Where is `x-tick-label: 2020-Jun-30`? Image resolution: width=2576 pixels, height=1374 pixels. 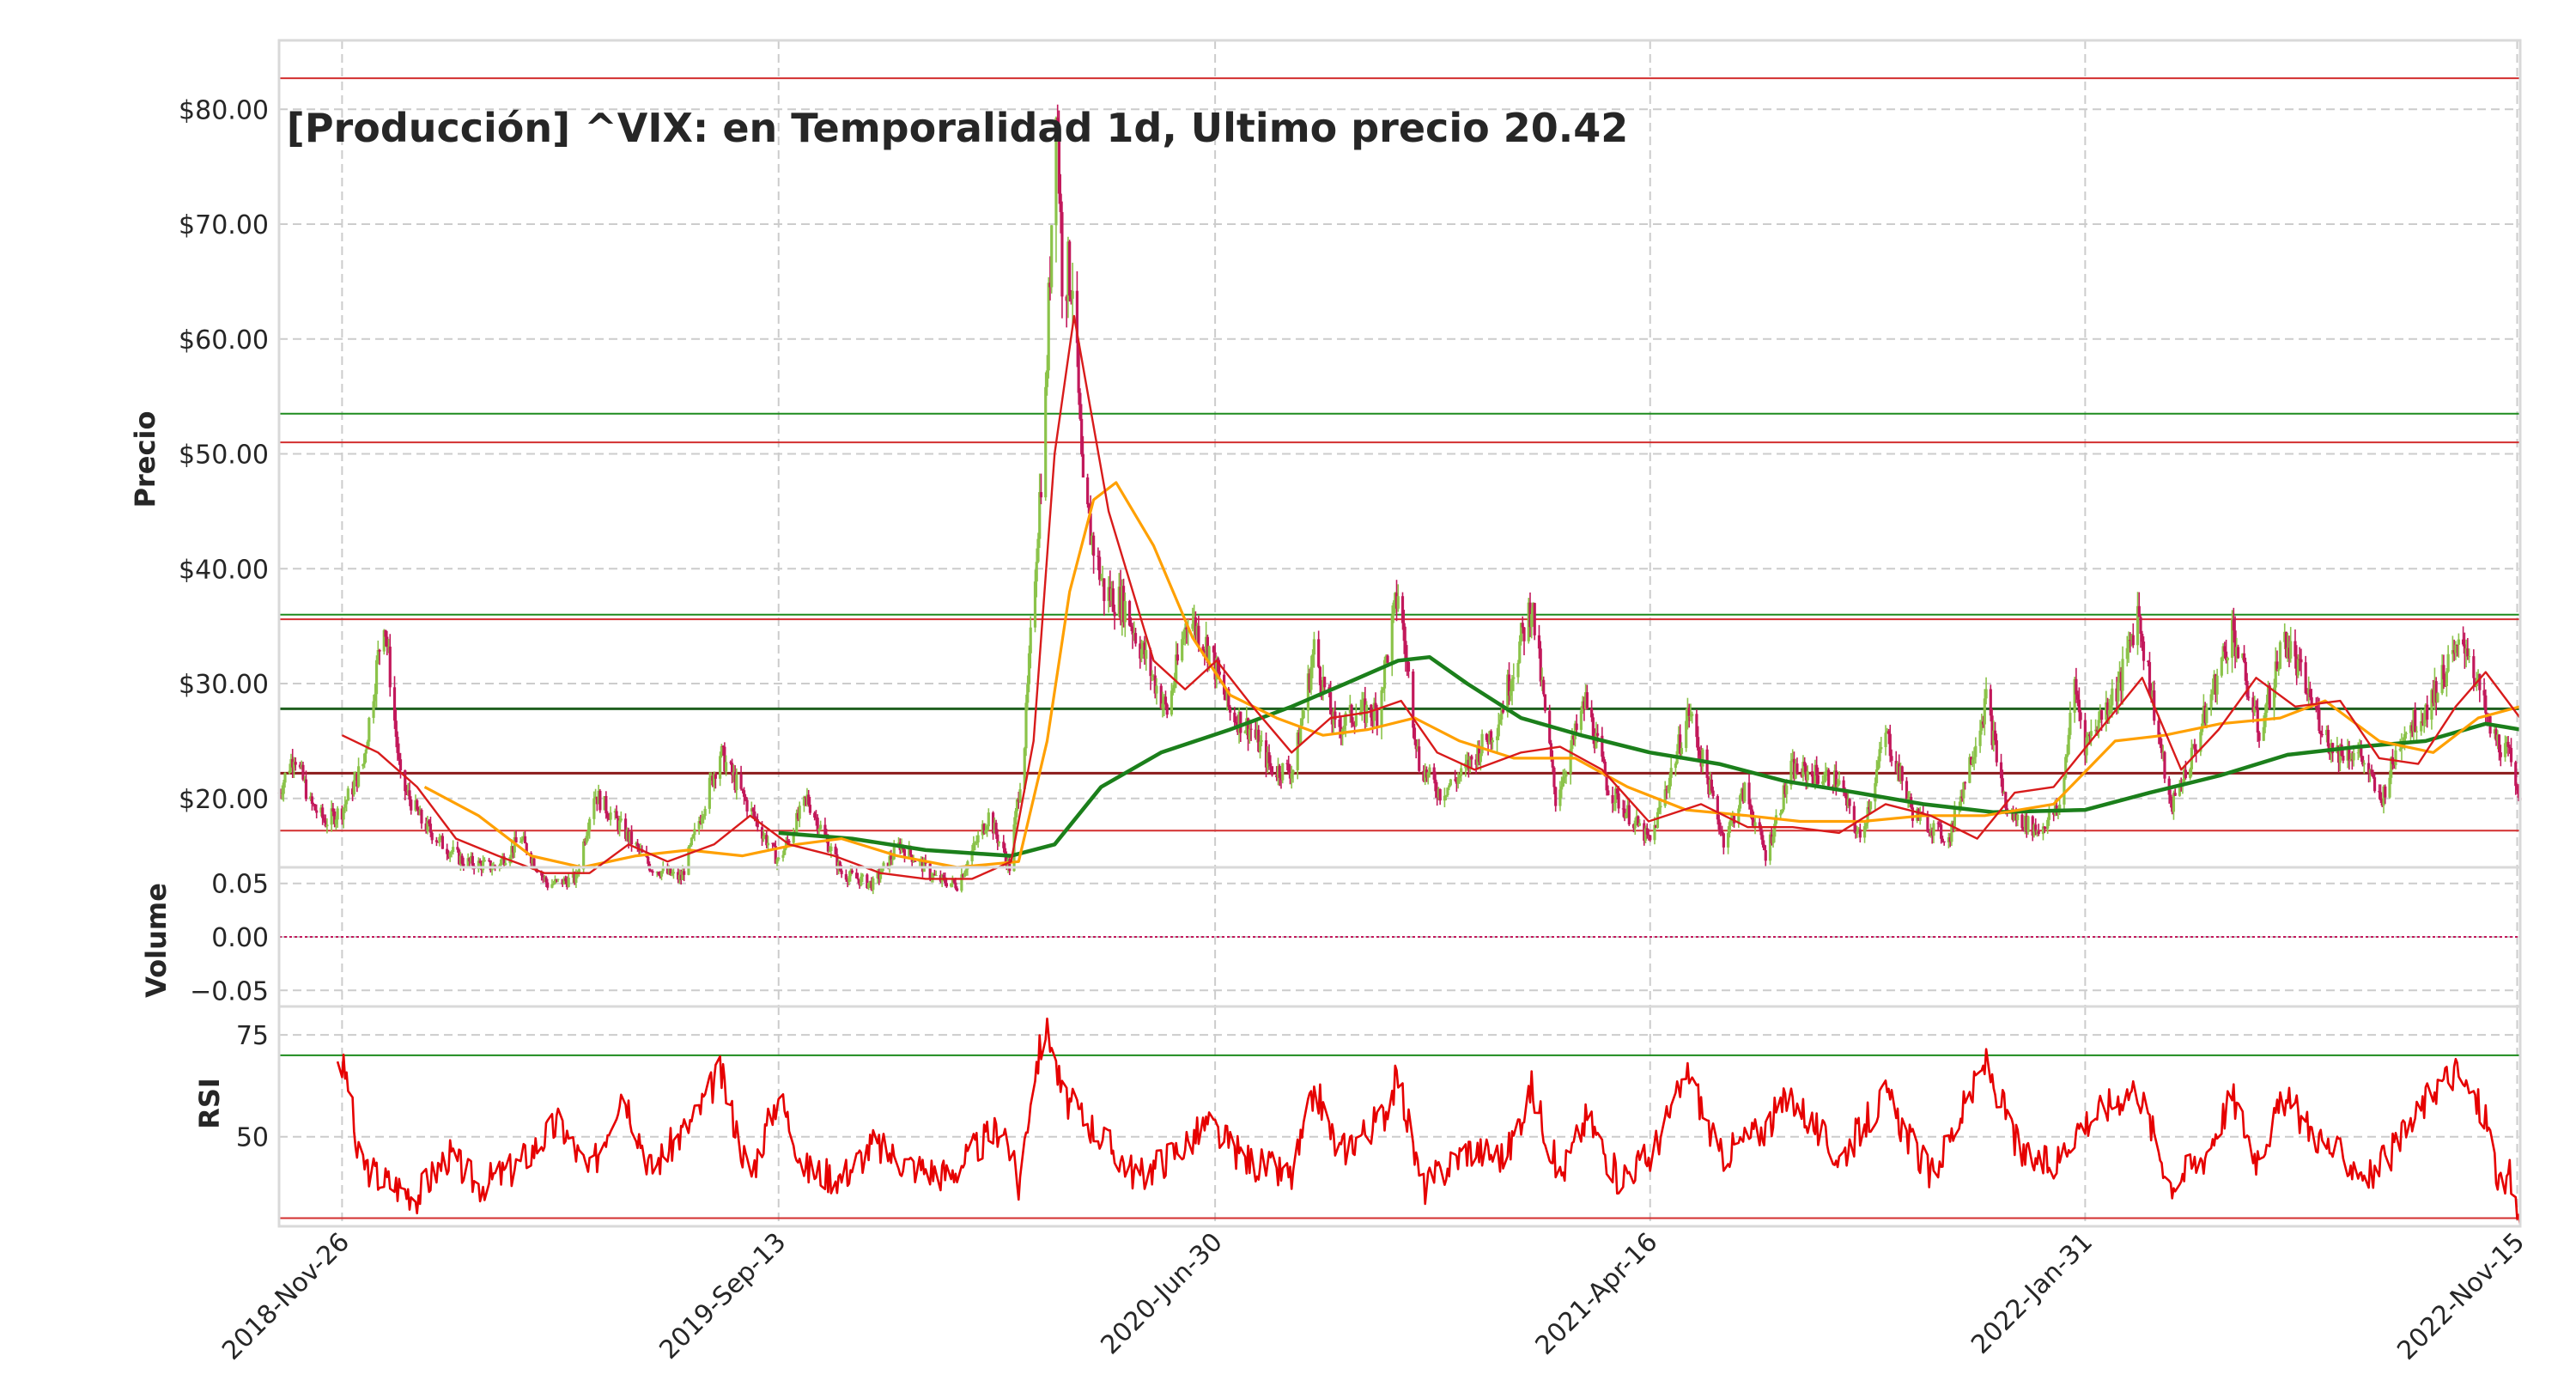 x-tick-label: 2020-Jun-30 is located at coordinates (1162, 1293).